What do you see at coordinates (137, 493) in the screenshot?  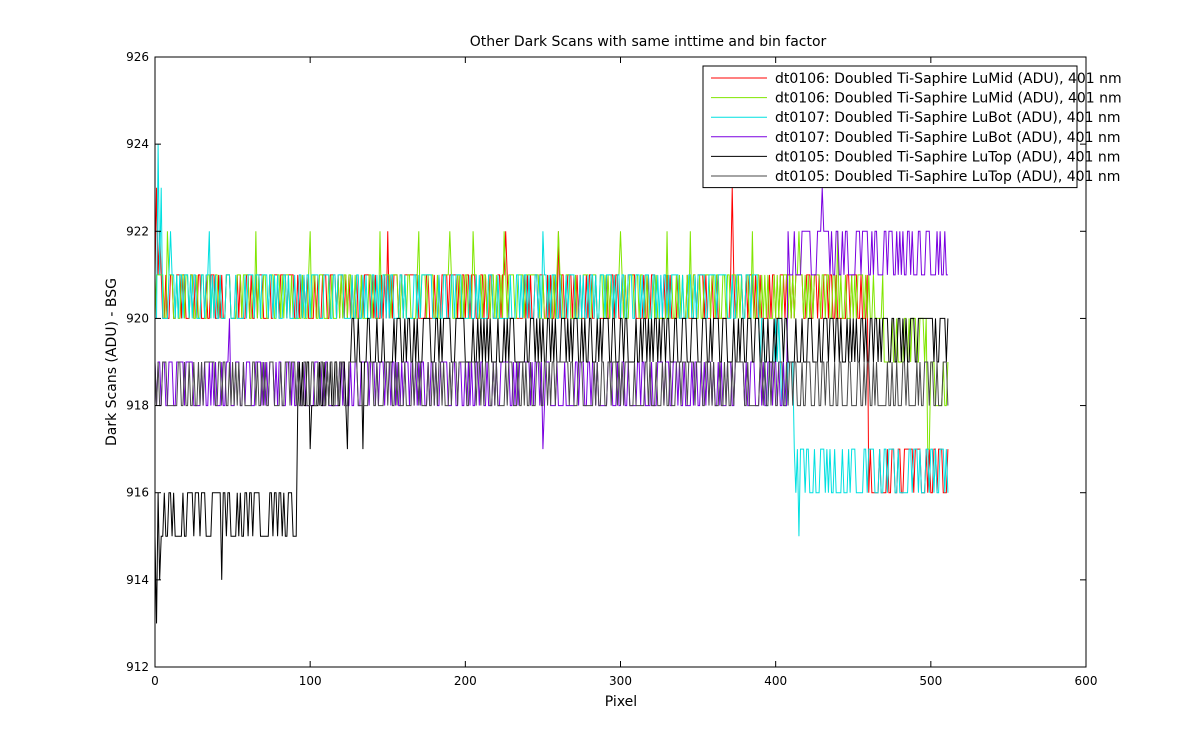 I see `y-tick-label: 916` at bounding box center [137, 493].